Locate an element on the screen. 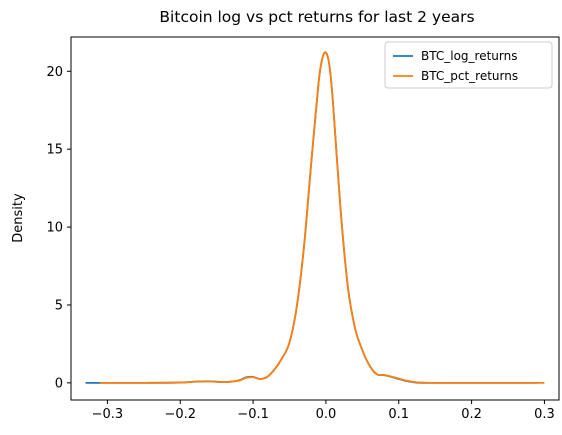 This screenshot has height=435, width=562. y-tick-label: 5 is located at coordinates (59, 305).